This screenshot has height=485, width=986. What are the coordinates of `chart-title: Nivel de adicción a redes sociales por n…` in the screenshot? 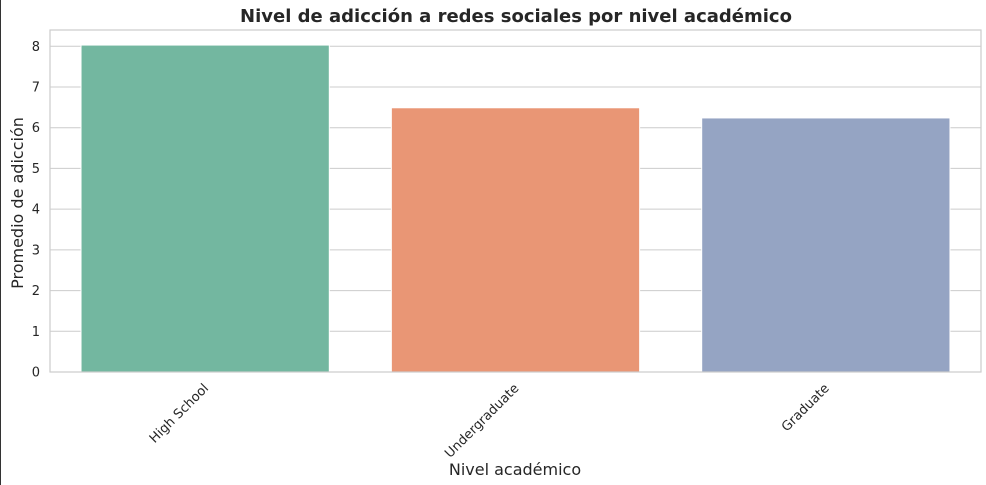 It's located at (516, 16).